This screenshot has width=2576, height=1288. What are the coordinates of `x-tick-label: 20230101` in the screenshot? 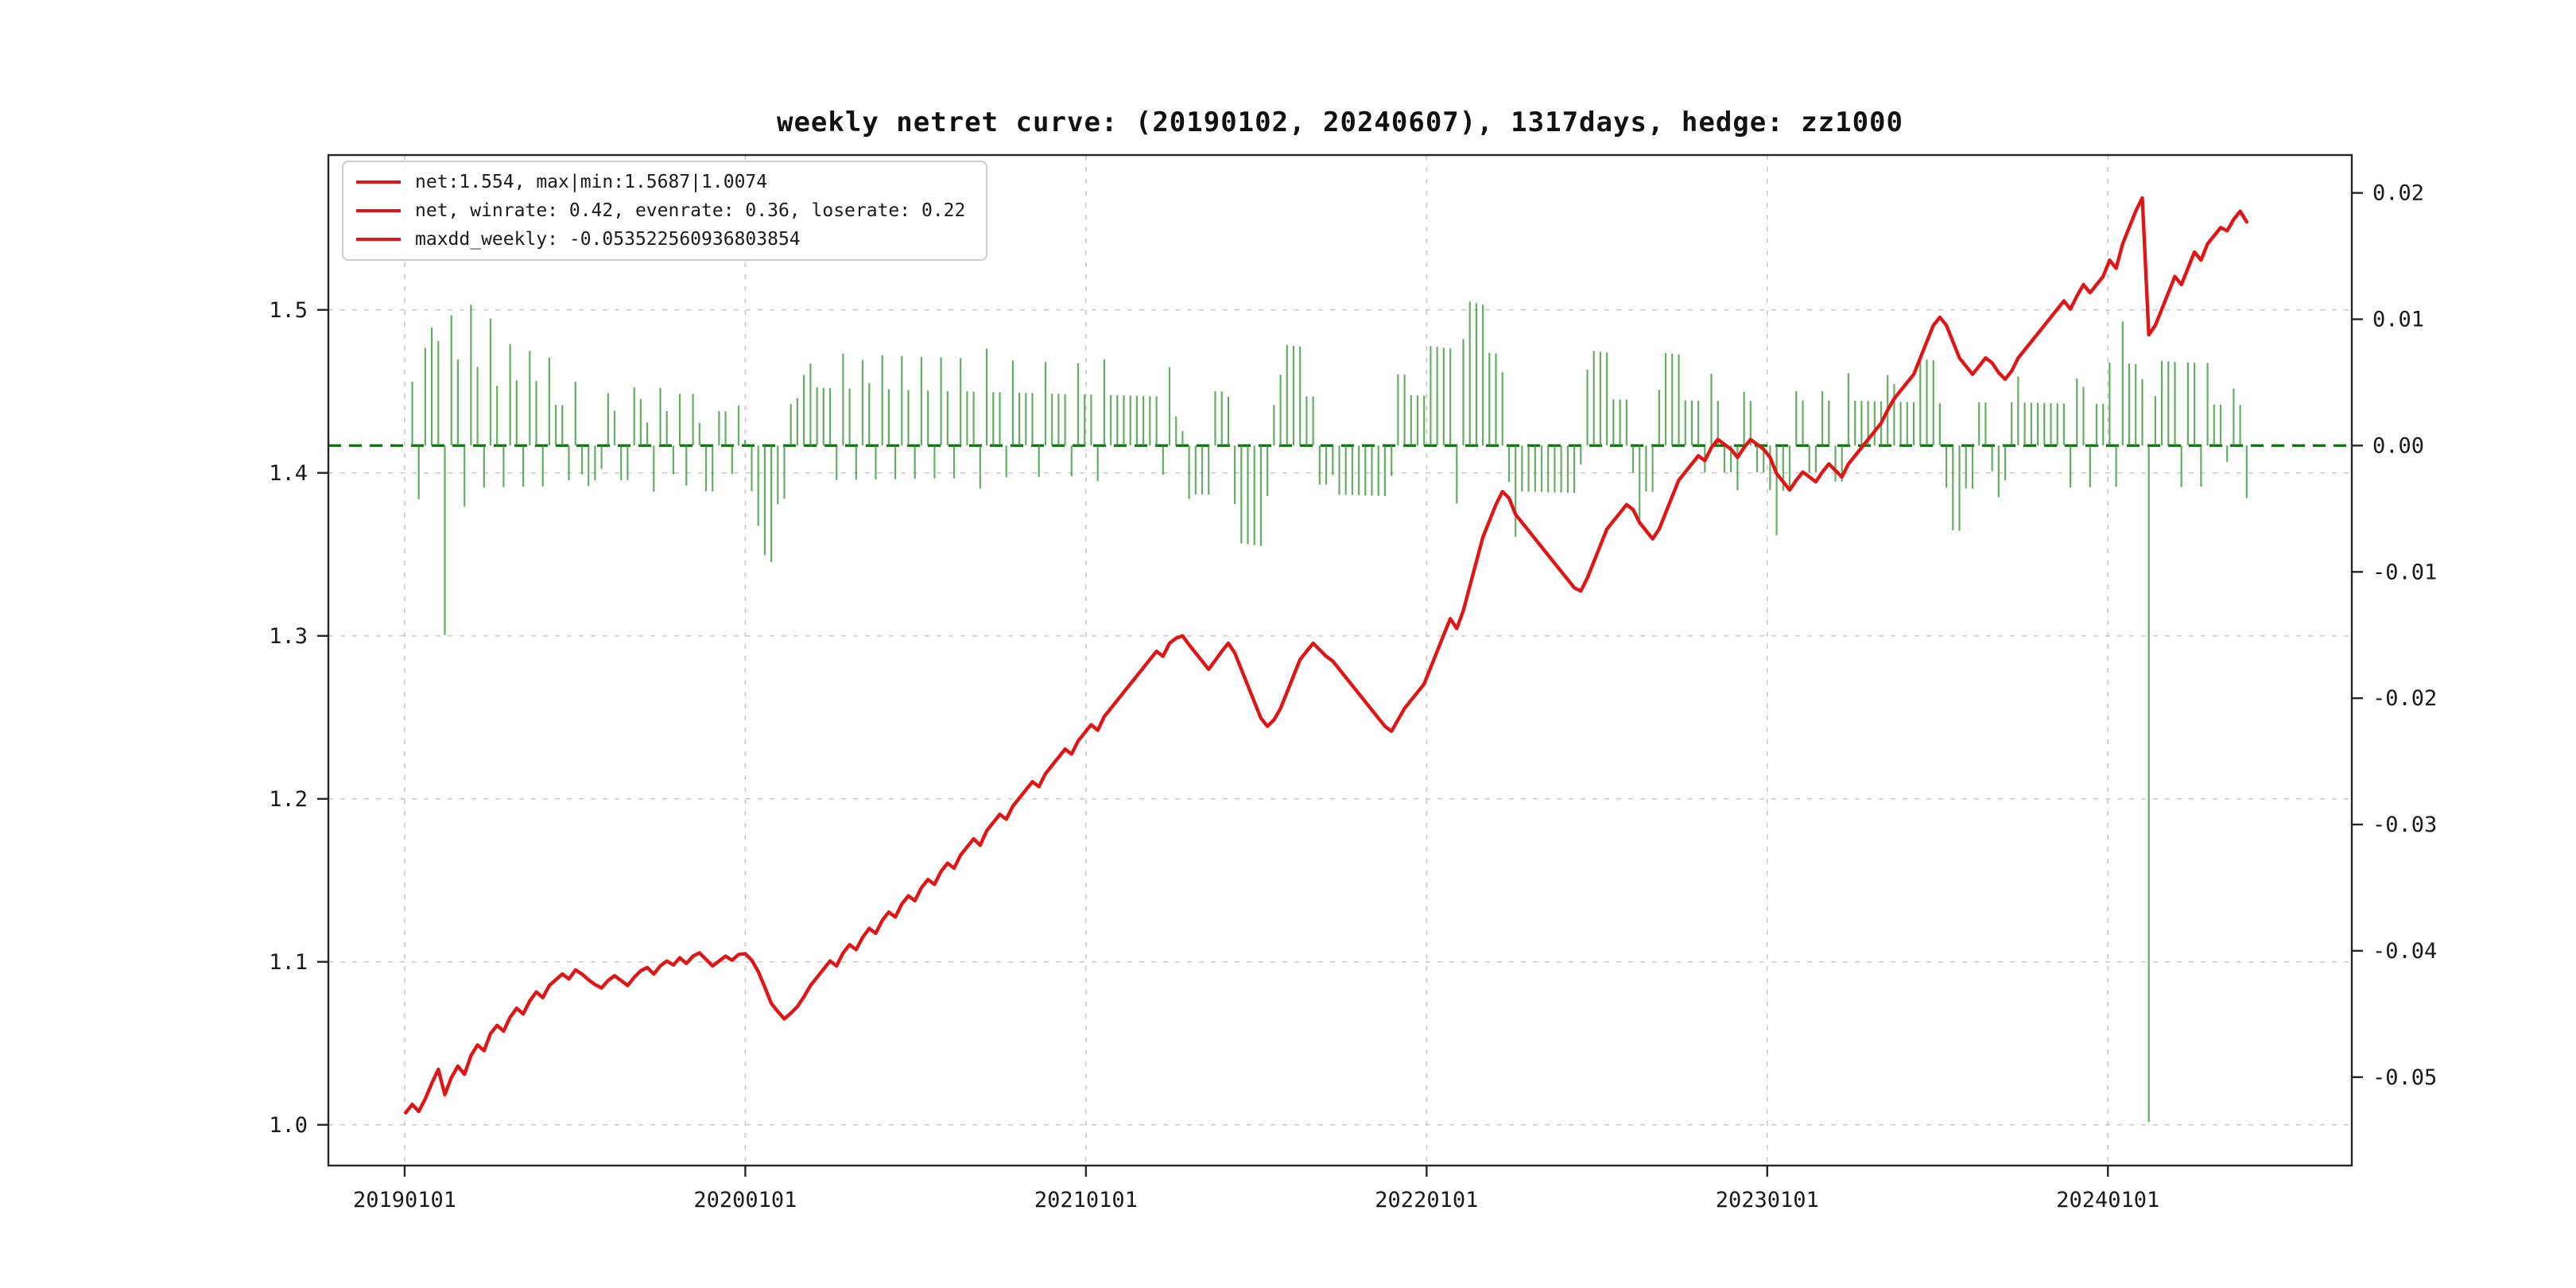 It's located at (1767, 1200).